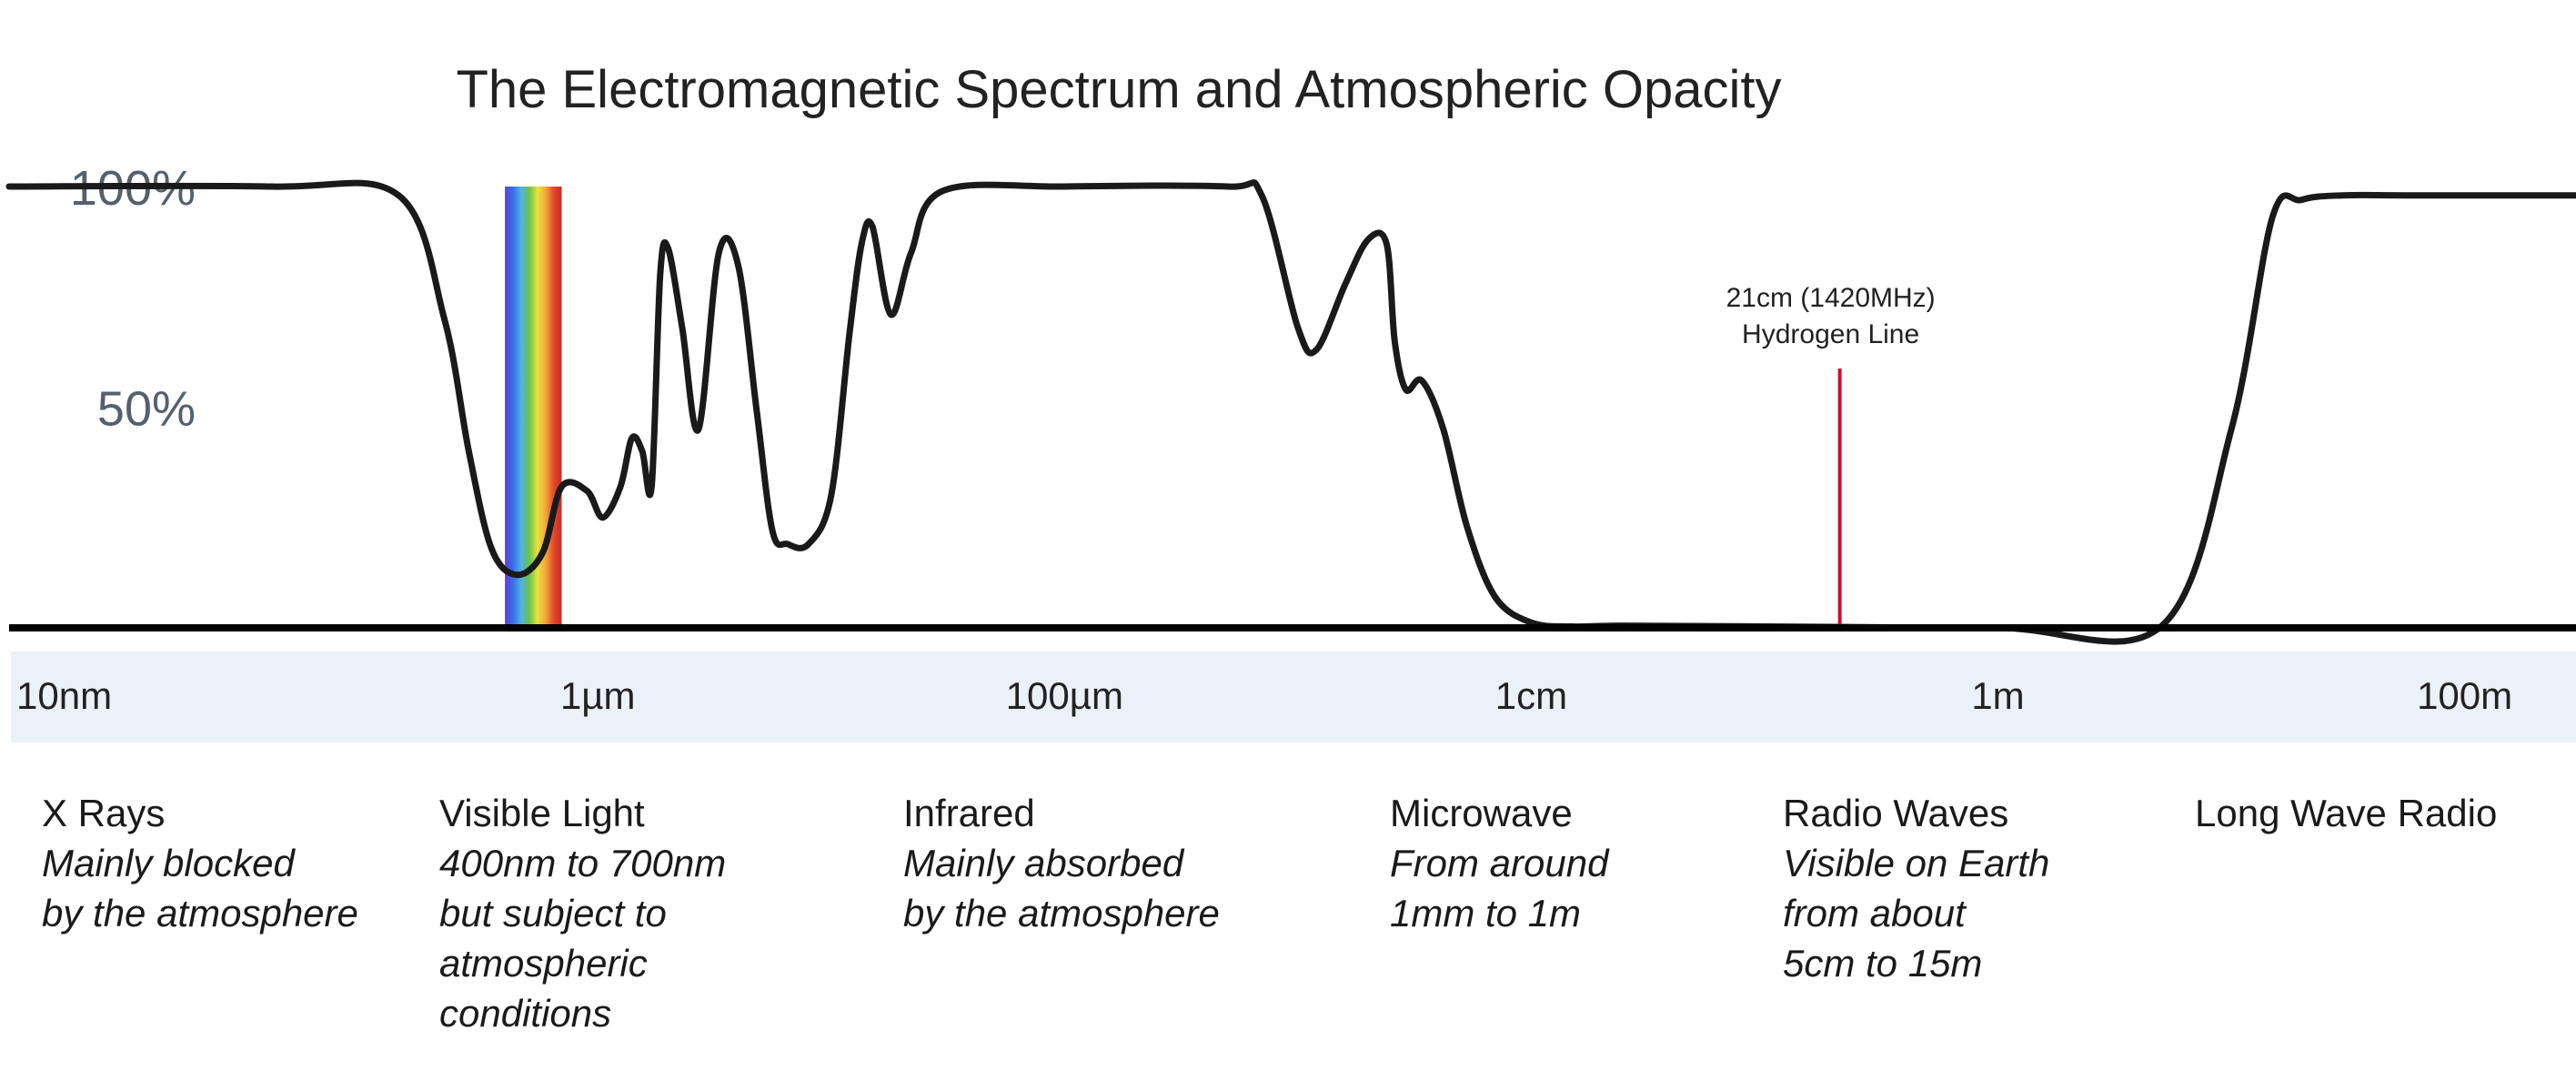 The height and width of the screenshot is (1071, 2576). I want to click on x-tick-label: 10nm, so click(64, 695).